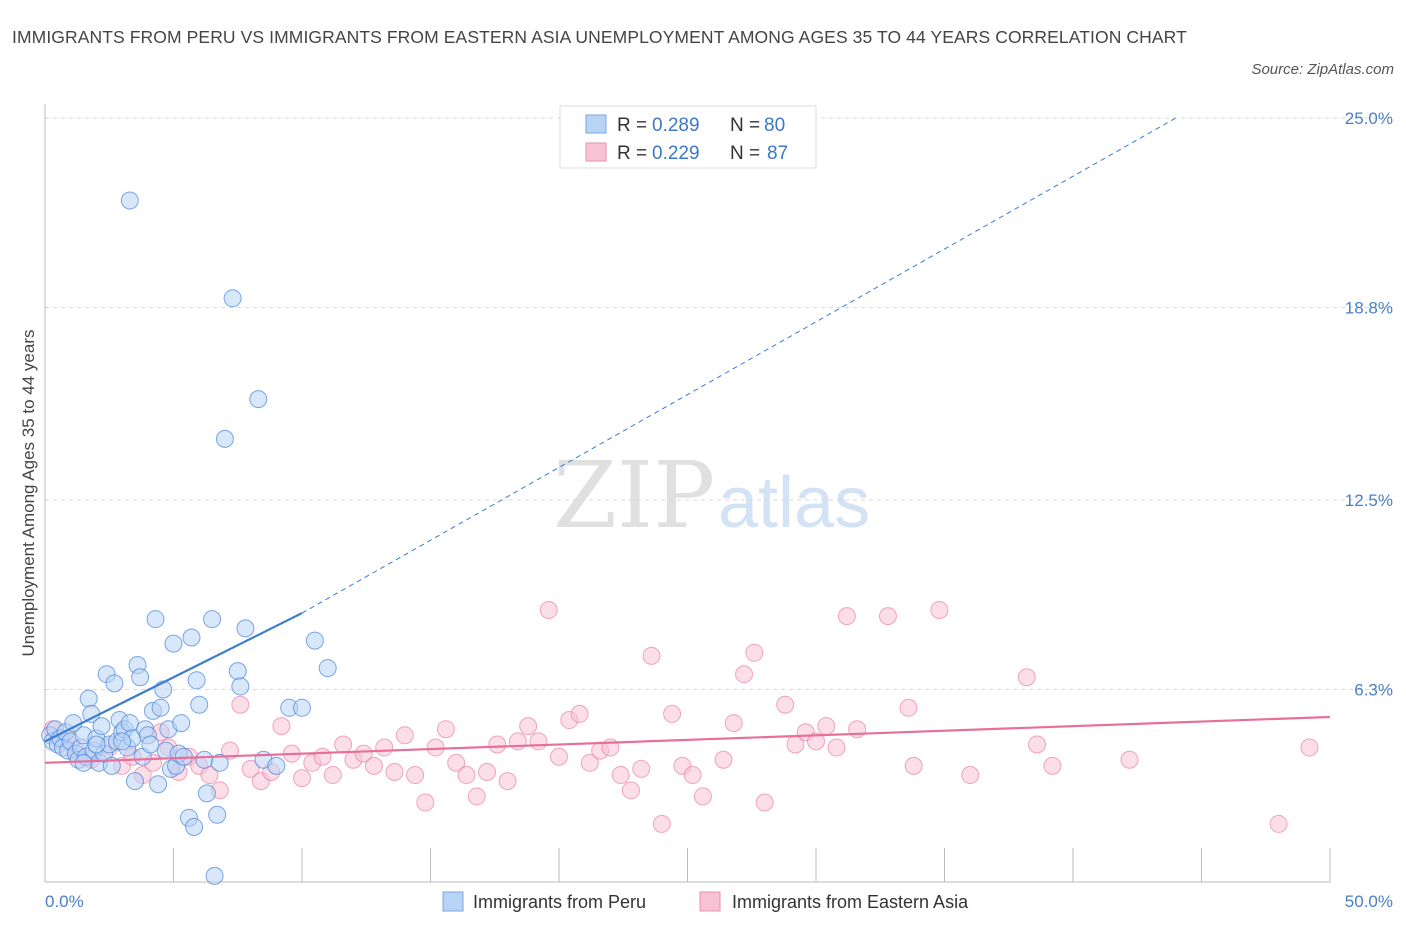 This screenshot has width=1406, height=930. I want to click on peru-trend-line, so click(173, 677).